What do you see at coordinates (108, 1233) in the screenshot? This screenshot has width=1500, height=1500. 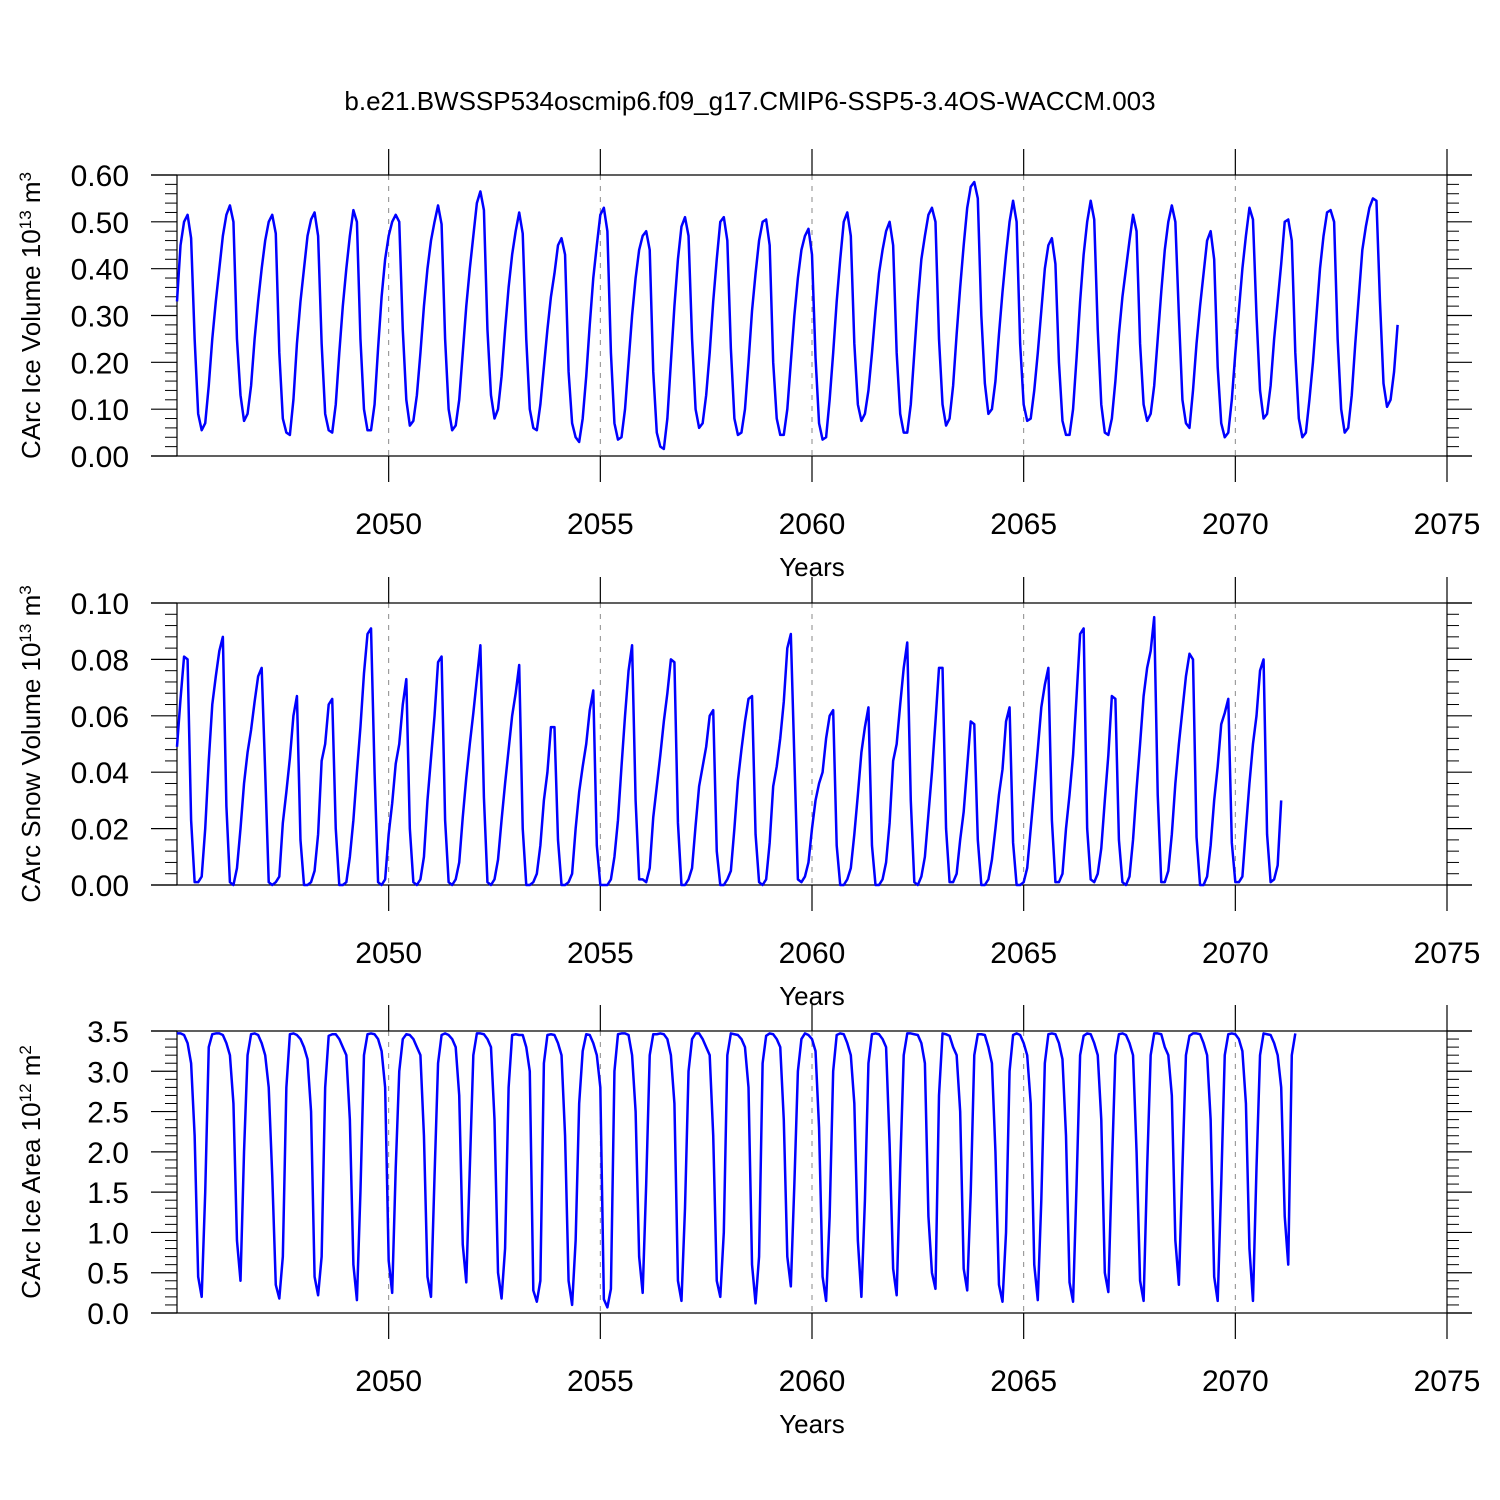 I see `y-tick-label: 1.0` at bounding box center [108, 1233].